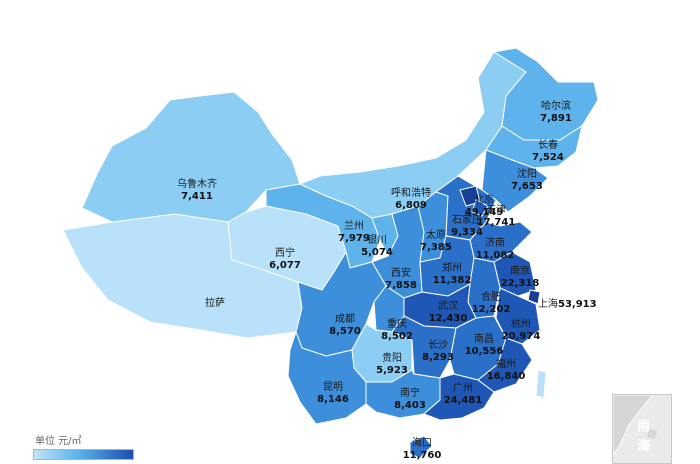  I want to click on region-xinjiang, so click(191, 157).